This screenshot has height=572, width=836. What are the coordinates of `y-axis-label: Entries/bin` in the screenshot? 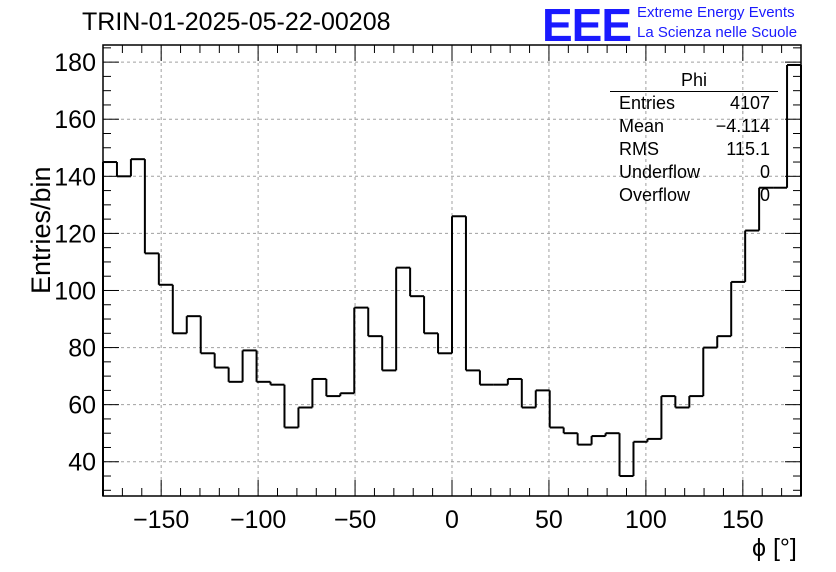 It's located at (41, 230).